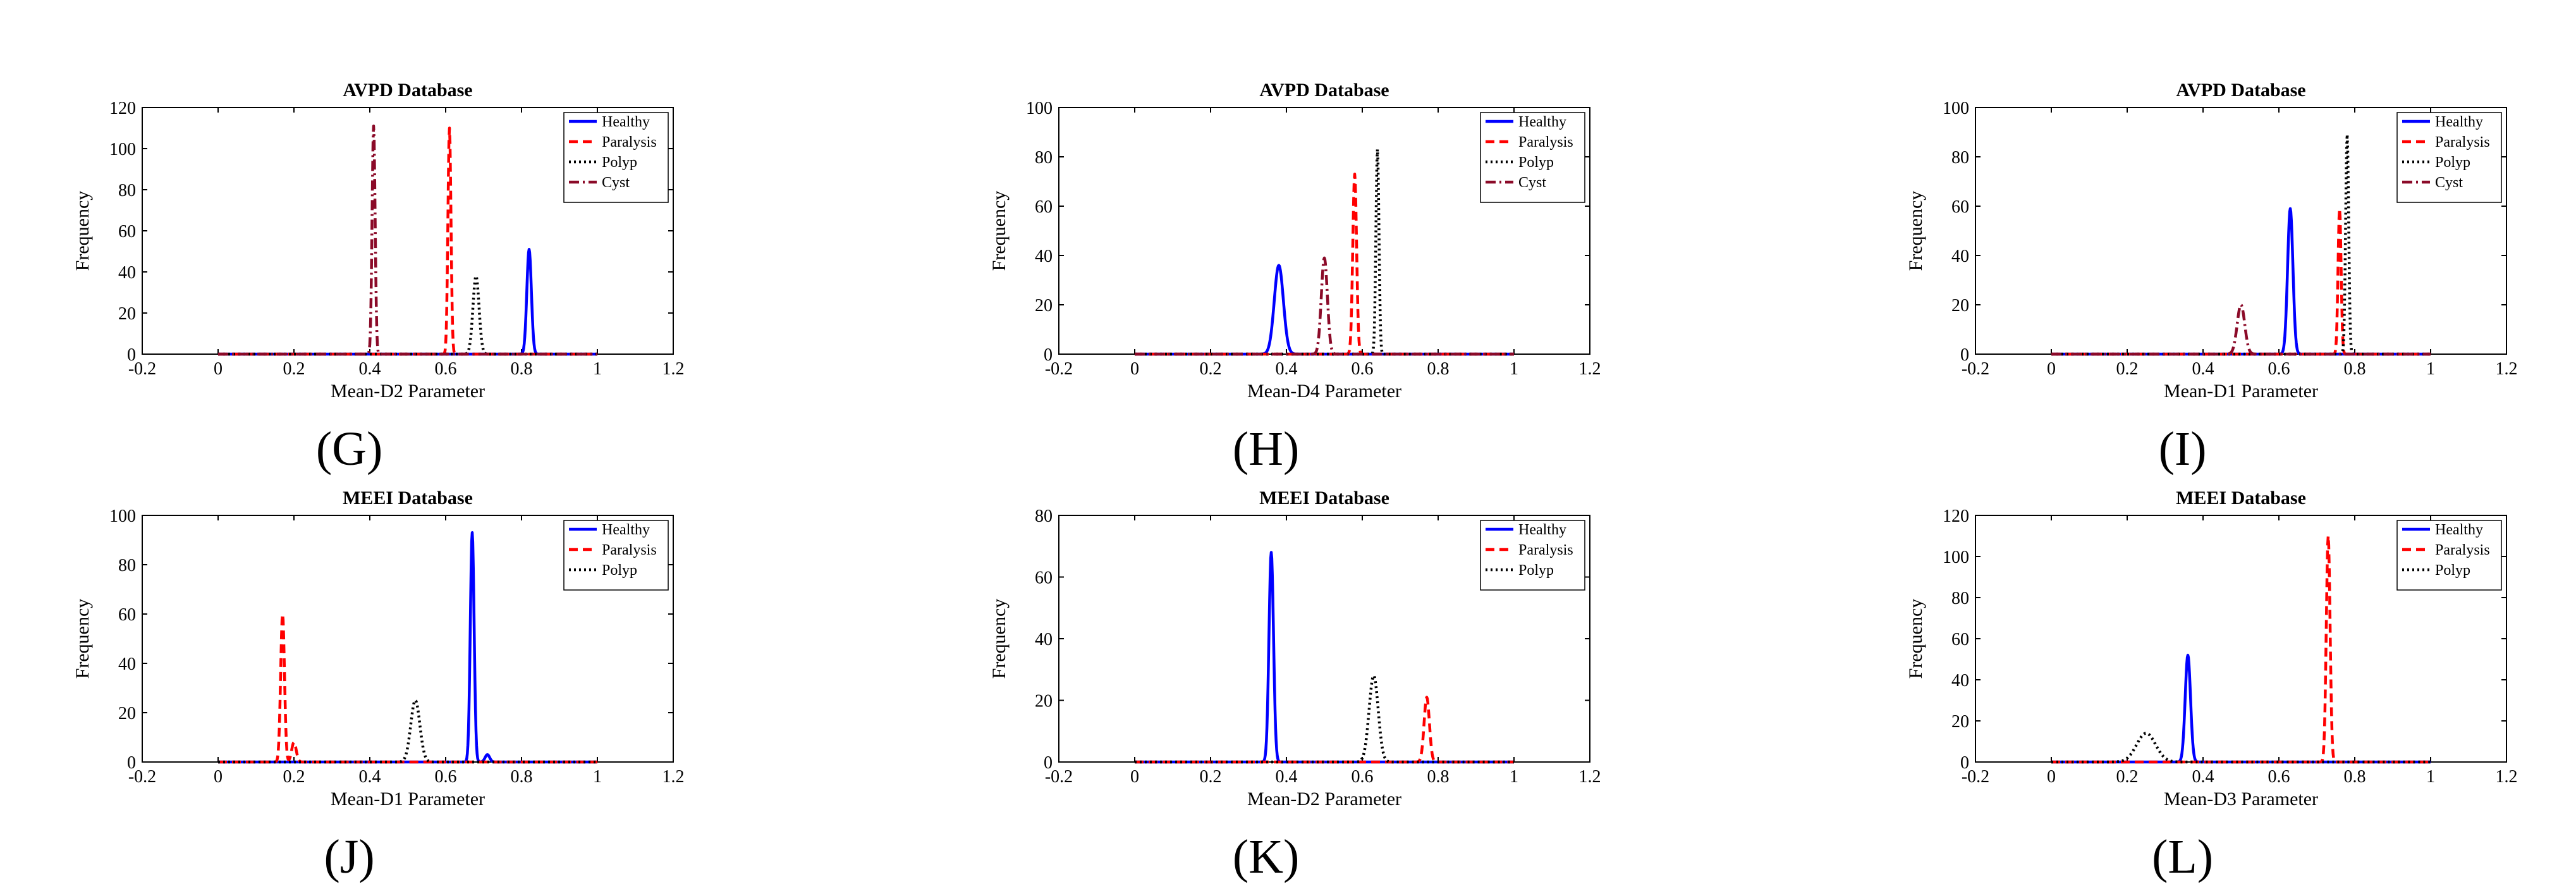 The height and width of the screenshot is (891, 2576). What do you see at coordinates (2241, 391) in the screenshot?
I see `x-axis-label: Mean-D1 Parameter` at bounding box center [2241, 391].